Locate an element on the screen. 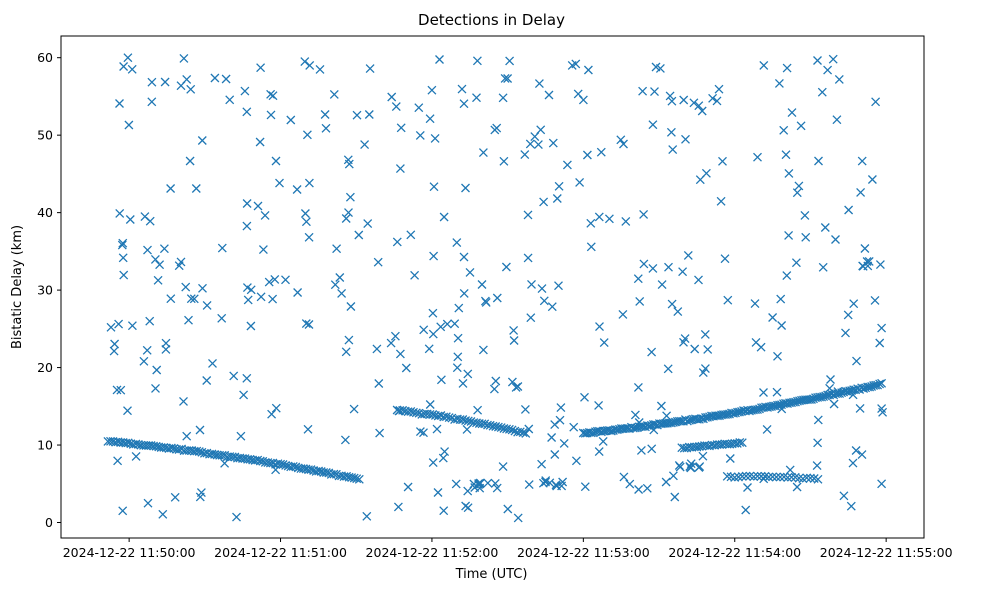 This screenshot has width=987, height=590. y-tick-label: 60 is located at coordinates (45, 57).